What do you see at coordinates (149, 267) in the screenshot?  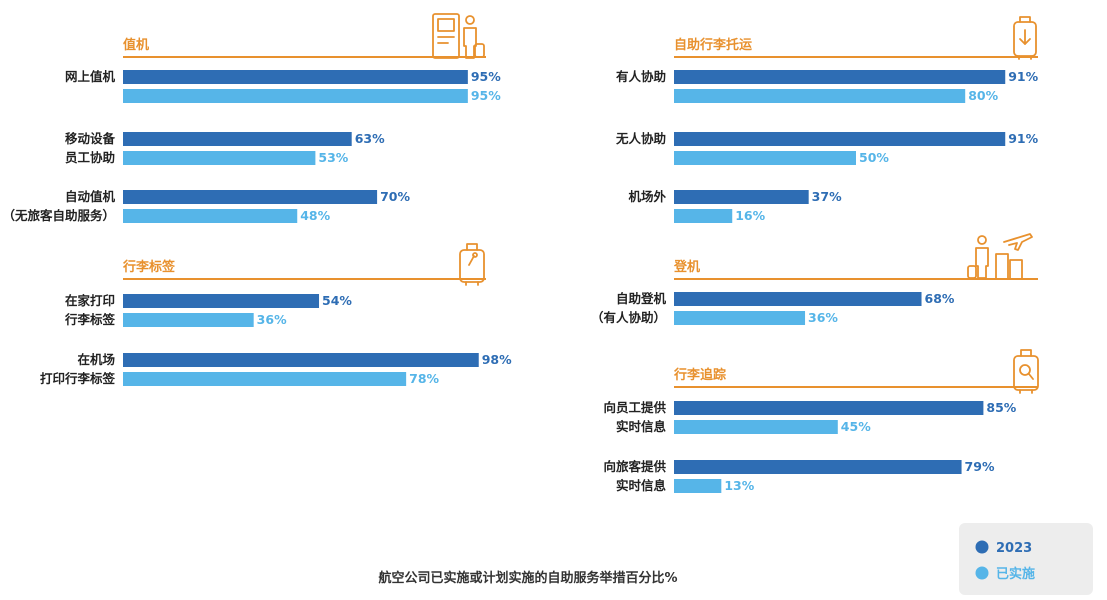 I see `section-title: 行李标签` at bounding box center [149, 267].